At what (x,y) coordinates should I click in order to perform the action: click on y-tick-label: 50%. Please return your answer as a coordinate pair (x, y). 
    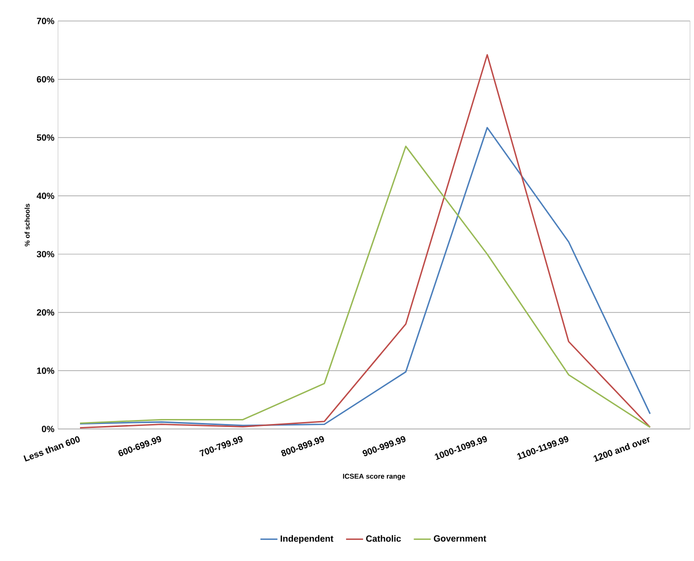
    Looking at the image, I should click on (45, 137).